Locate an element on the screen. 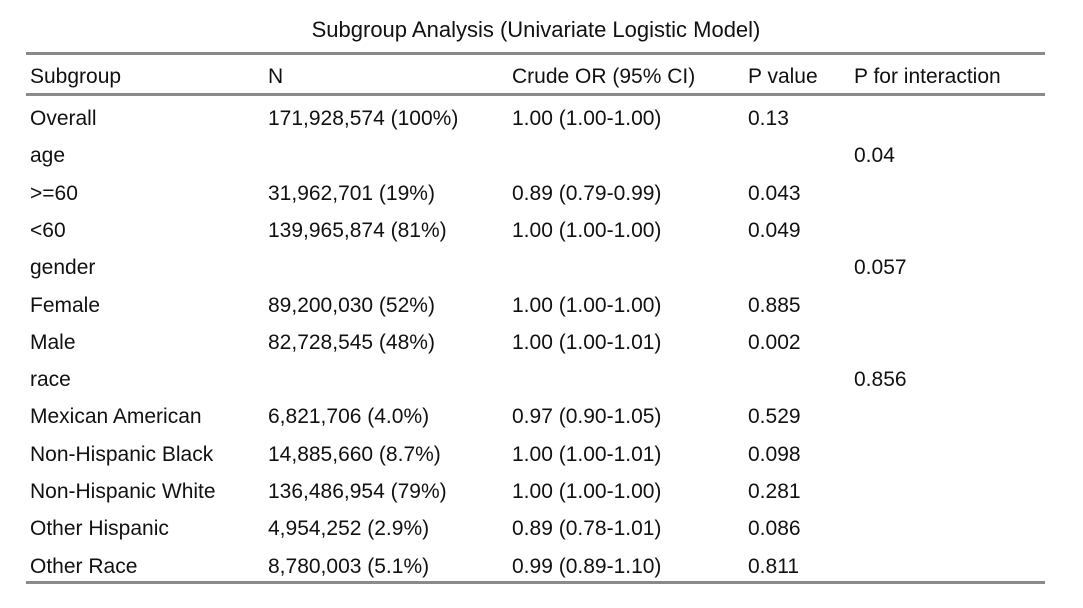 Image resolution: width=1083 pixels, height=608 pixels. cell-subgroup: gender is located at coordinates (63, 267).